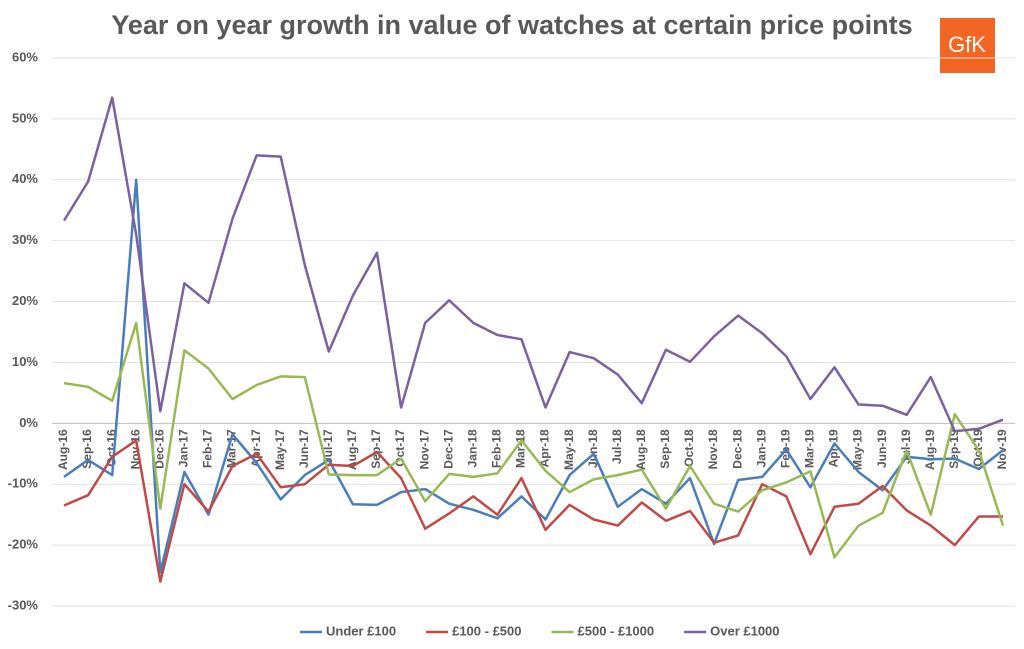 Image resolution: width=1024 pixels, height=649 pixels. I want to click on x-tick-label: Jun-17, so click(304, 448).